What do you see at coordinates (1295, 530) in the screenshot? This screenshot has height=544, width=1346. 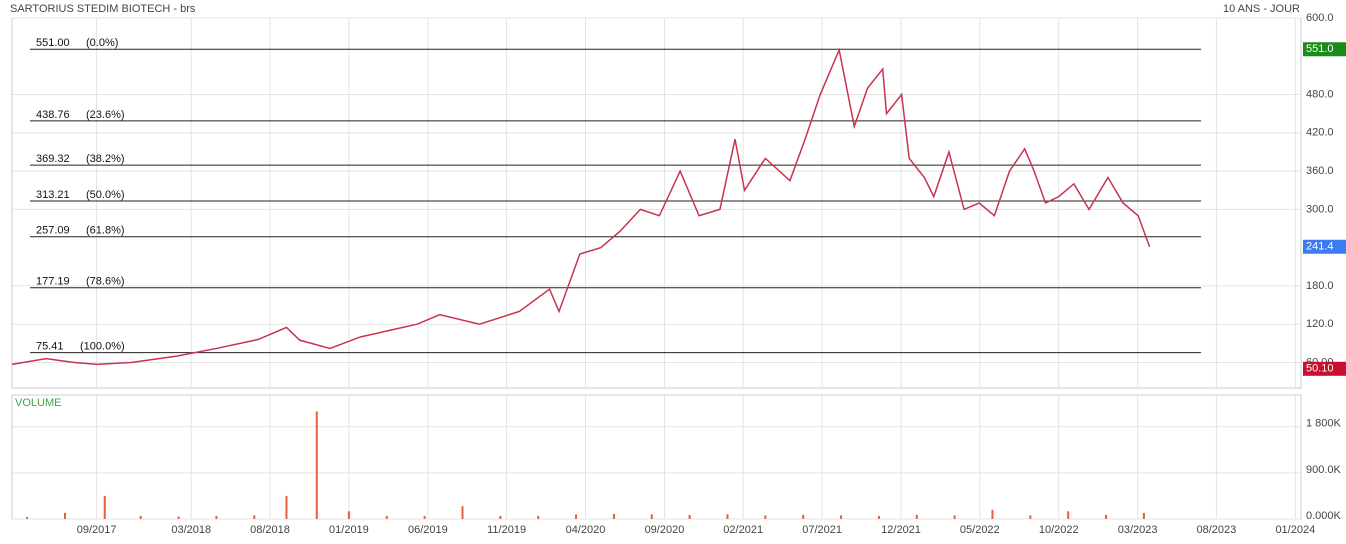 I see `x-tick-label: 01/2024` at bounding box center [1295, 530].